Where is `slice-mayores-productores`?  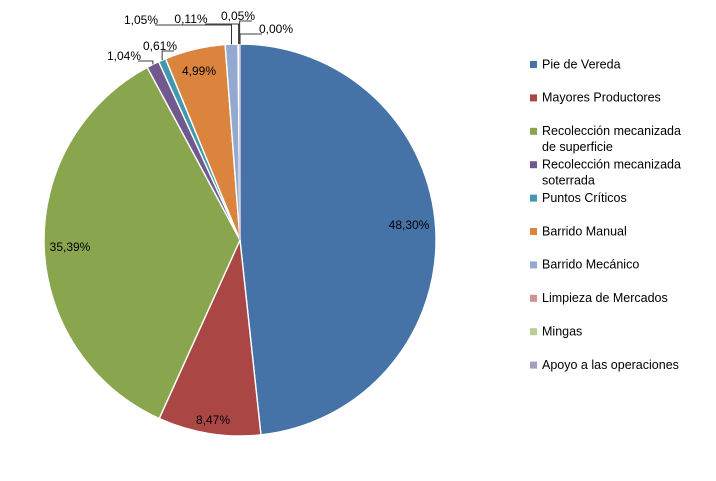 slice-mayores-productores is located at coordinates (210, 337).